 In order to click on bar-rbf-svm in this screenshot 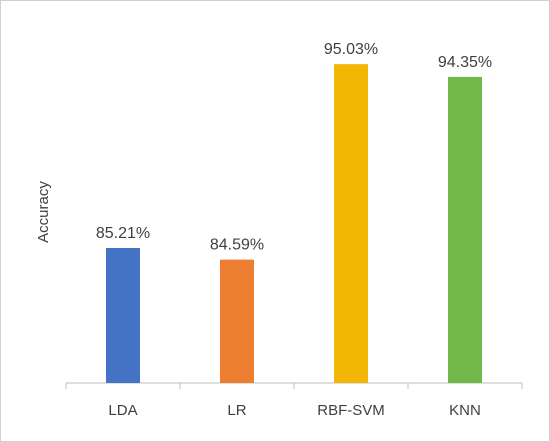, I will do `click(351, 223)`.